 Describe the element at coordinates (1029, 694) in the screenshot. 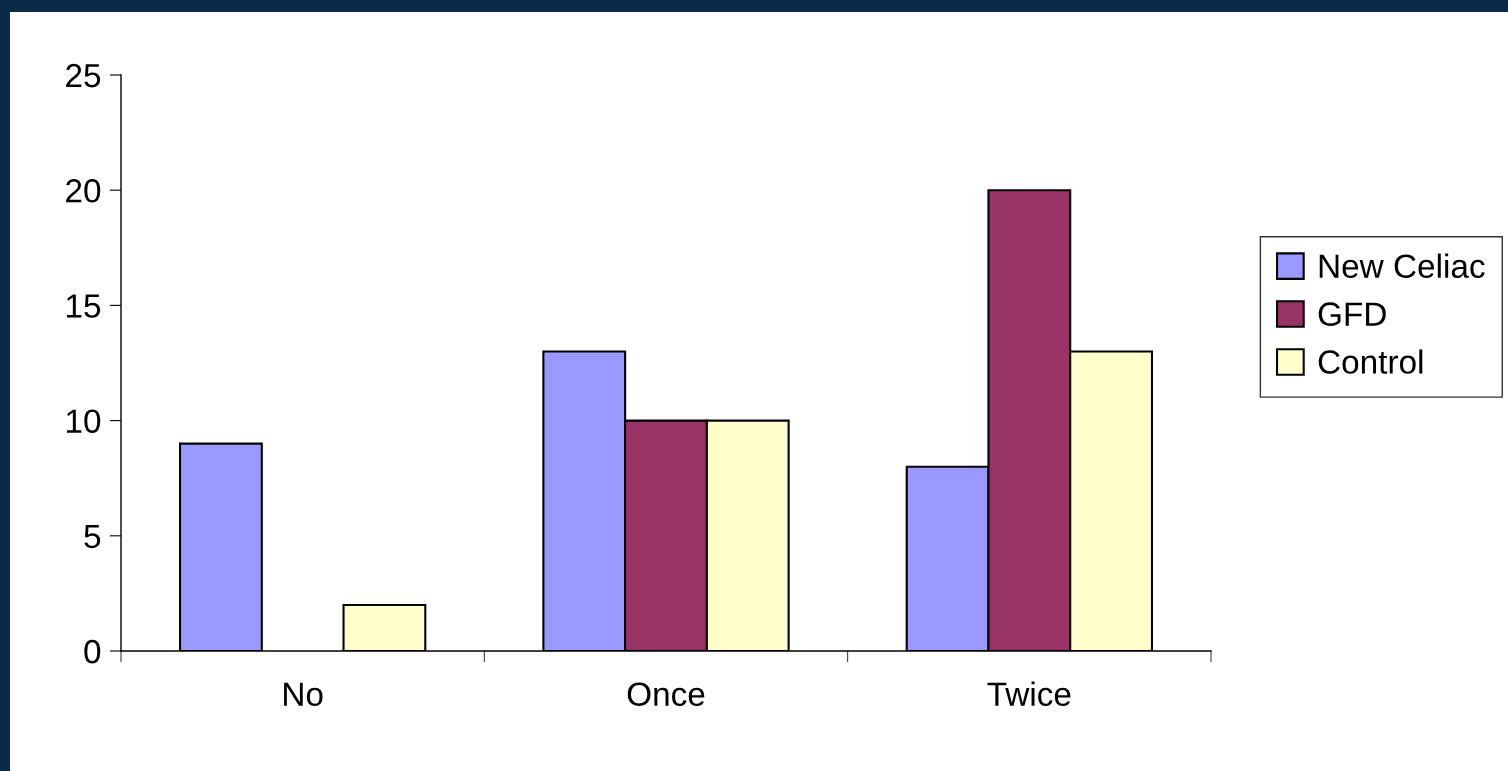

I see `x-tick-label: Twice` at that location.